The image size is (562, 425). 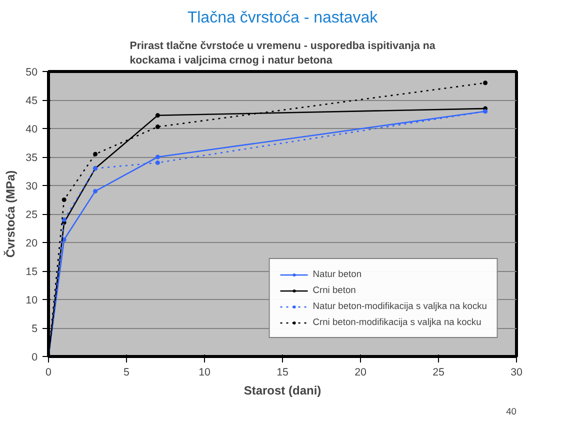 What do you see at coordinates (127, 372) in the screenshot?
I see `x-tick-label: 5` at bounding box center [127, 372].